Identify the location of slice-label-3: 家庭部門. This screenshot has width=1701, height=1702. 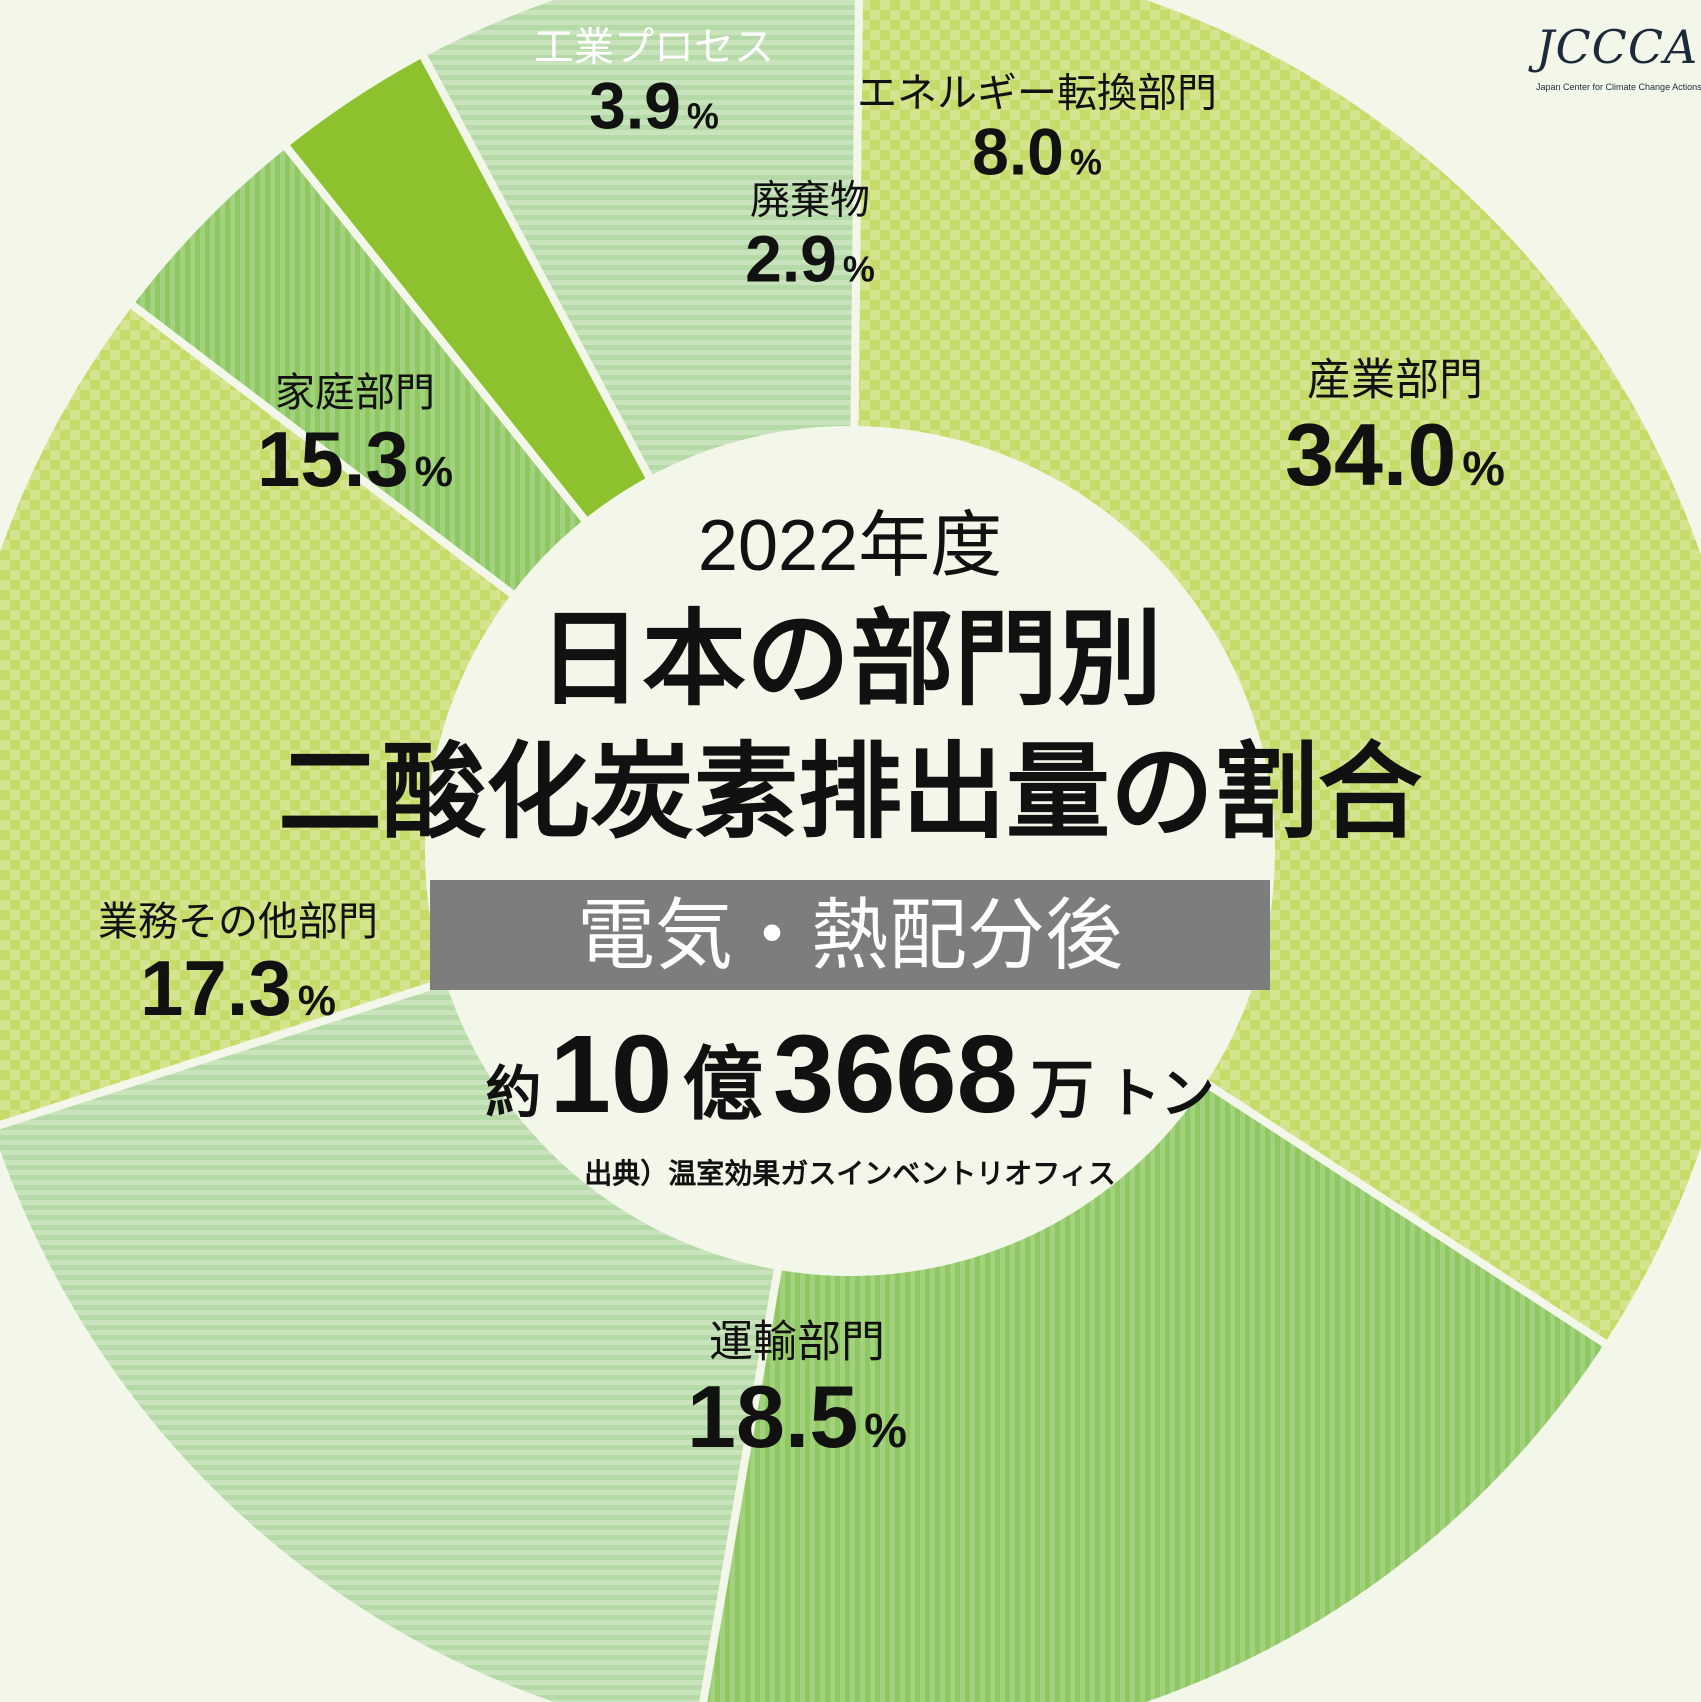
(355, 393).